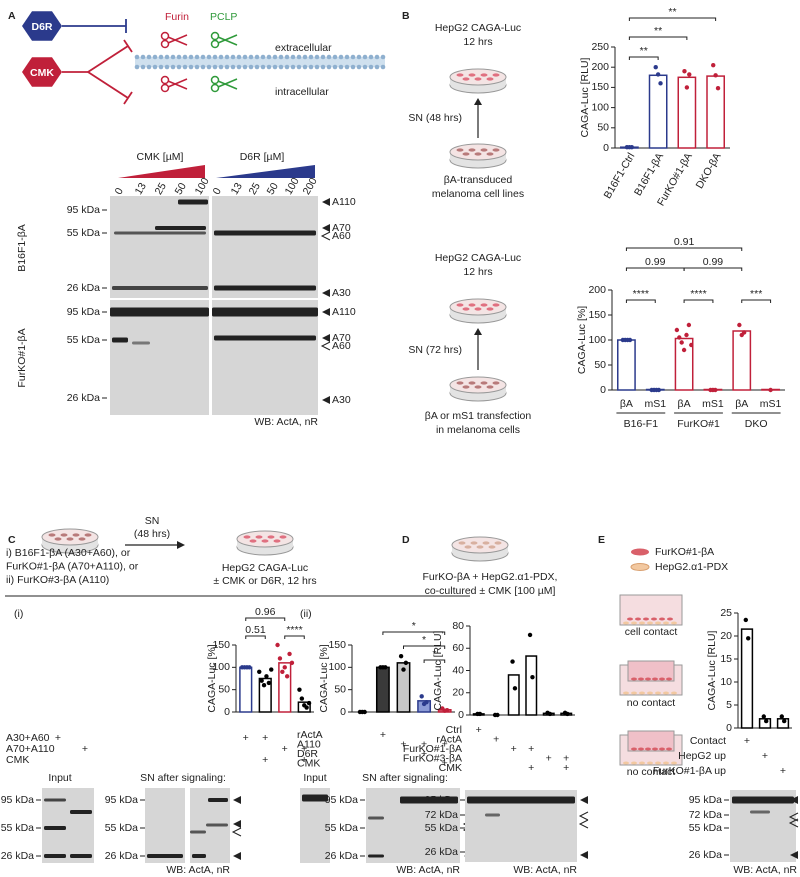  I want to click on x-tick-label: mS1, so click(655, 404).